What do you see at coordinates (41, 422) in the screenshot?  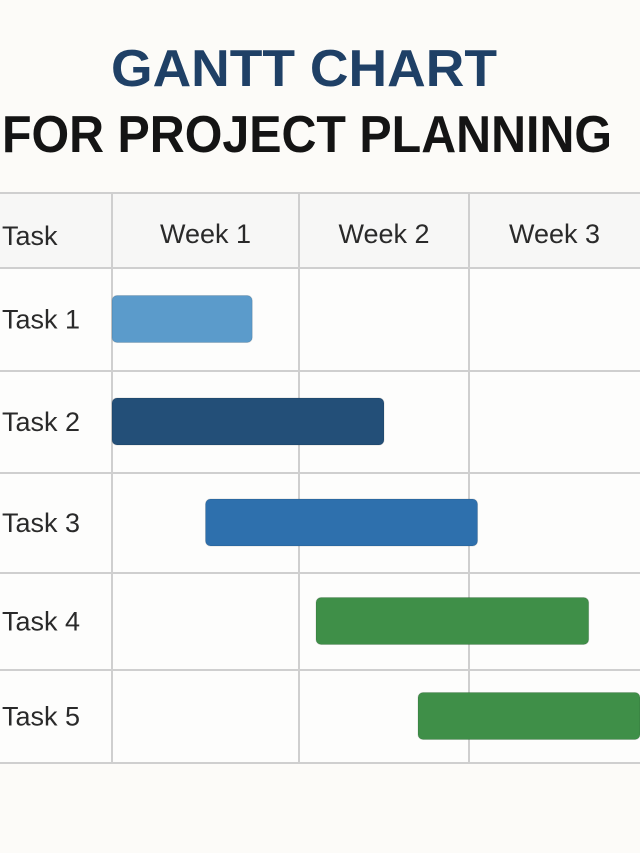 I see `task-label: Task 2` at bounding box center [41, 422].